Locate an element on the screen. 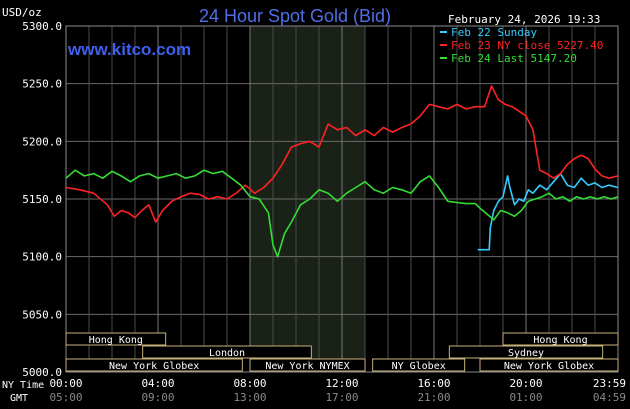 The image size is (630, 409). y-tick-label: 5150.0 is located at coordinates (42, 199).